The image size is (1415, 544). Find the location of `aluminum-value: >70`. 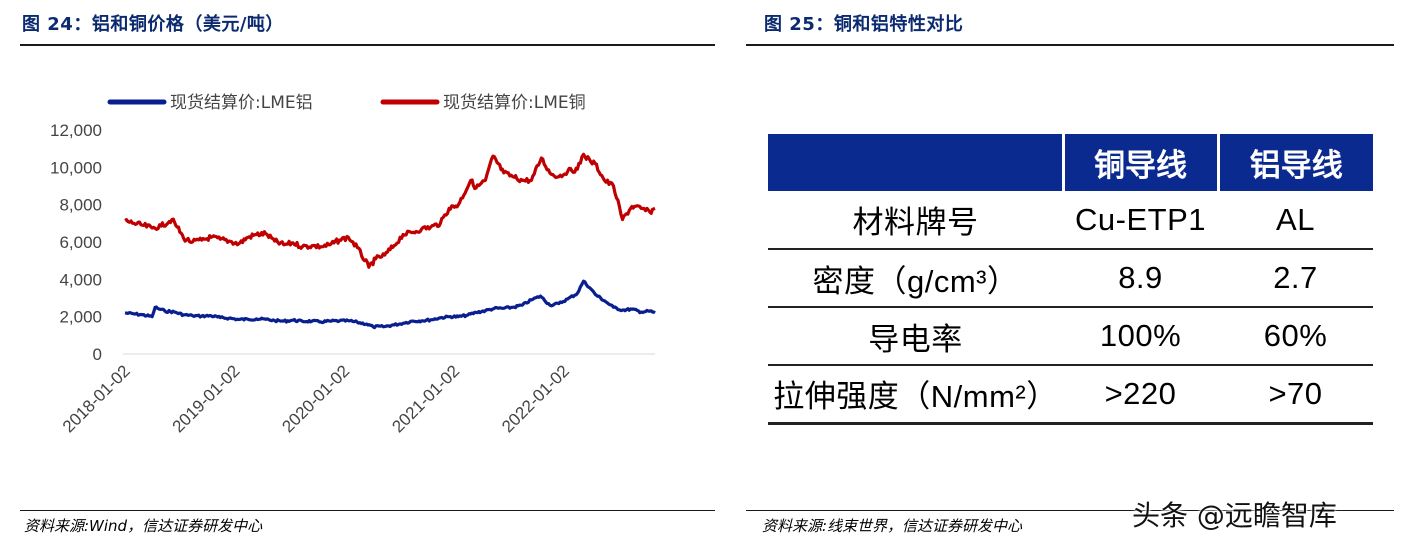

aluminum-value: >70 is located at coordinates (1295, 395).